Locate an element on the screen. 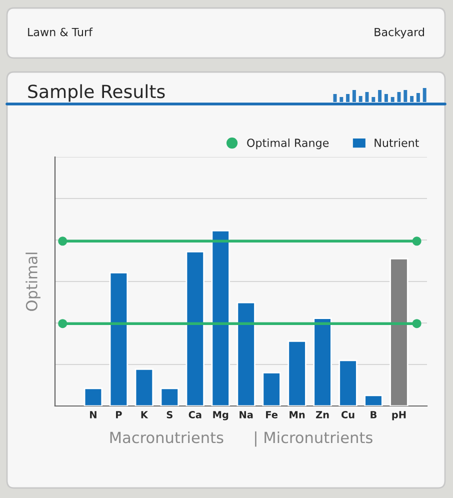 Image resolution: width=453 pixels, height=498 pixels. x-tick-label: Mn is located at coordinates (297, 414).